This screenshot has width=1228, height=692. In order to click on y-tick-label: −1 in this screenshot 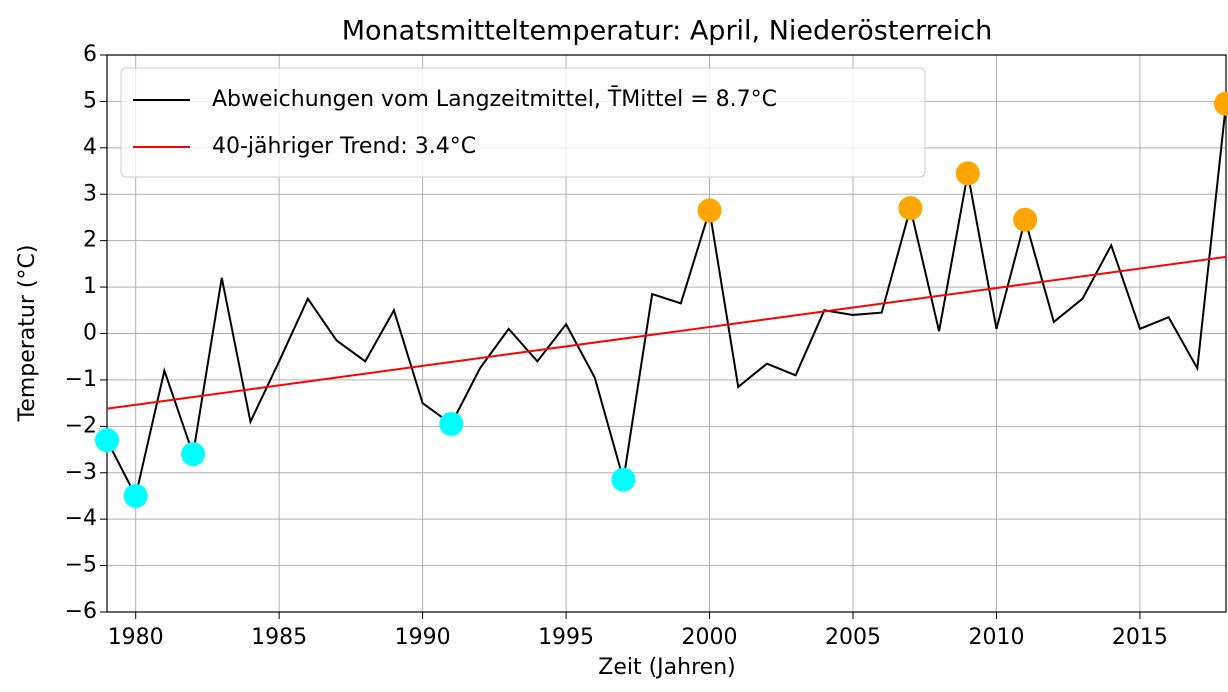, I will do `click(81, 379)`.